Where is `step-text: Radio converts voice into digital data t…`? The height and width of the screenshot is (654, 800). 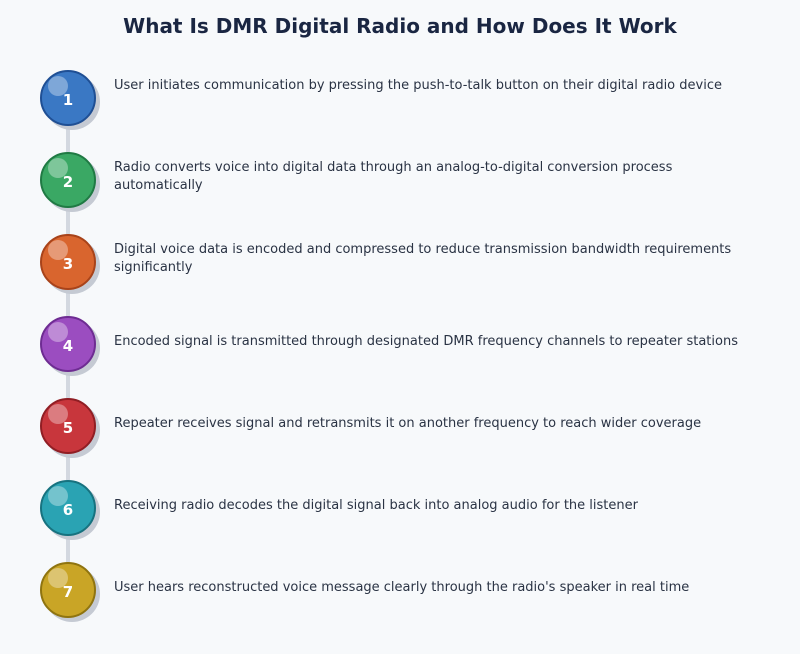
step-text: Radio converts voice into digital data t… is located at coordinates (393, 176).